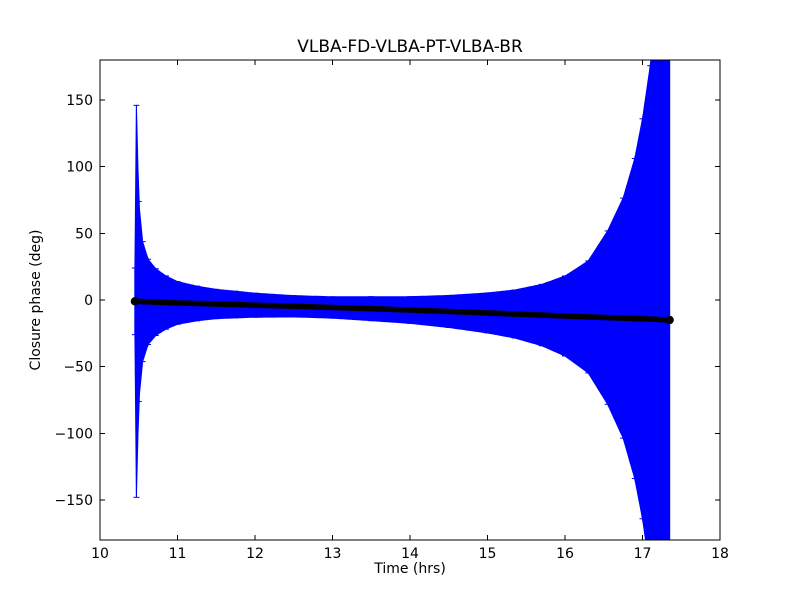  What do you see at coordinates (88, 301) in the screenshot?
I see `y-tick-label: 0` at bounding box center [88, 301].